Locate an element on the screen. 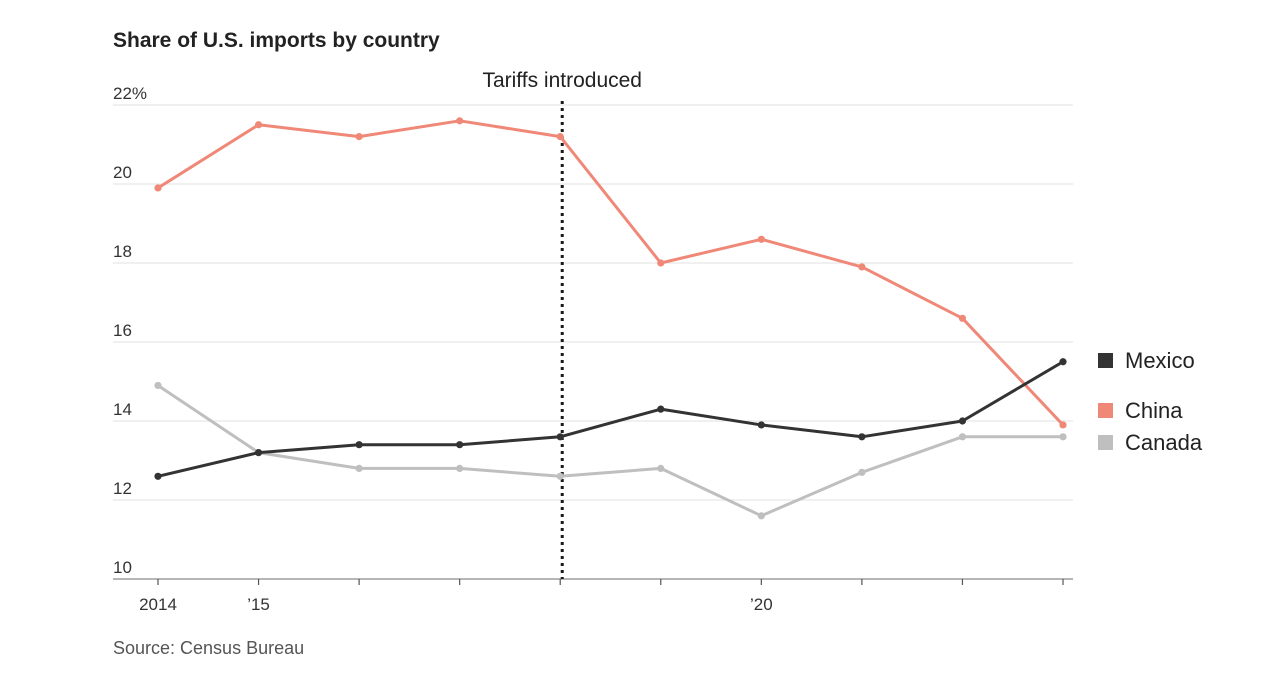 This screenshot has width=1280, height=692. series-line-canada is located at coordinates (610, 450).